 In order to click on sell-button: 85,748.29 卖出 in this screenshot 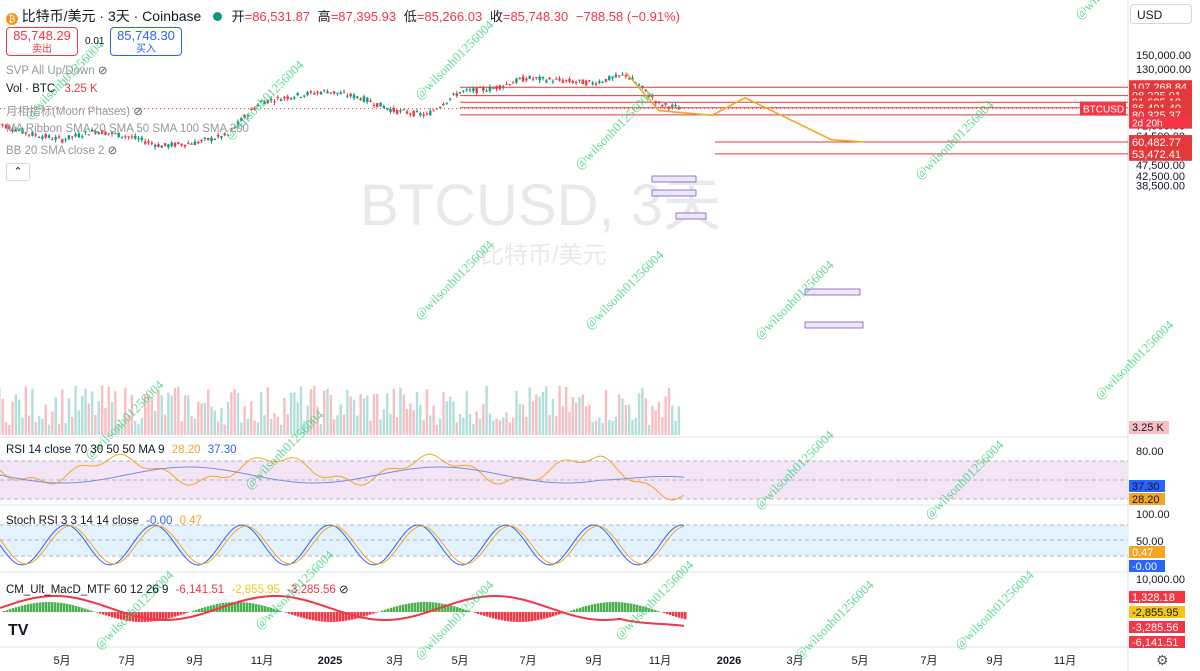, I will do `click(42, 41)`.